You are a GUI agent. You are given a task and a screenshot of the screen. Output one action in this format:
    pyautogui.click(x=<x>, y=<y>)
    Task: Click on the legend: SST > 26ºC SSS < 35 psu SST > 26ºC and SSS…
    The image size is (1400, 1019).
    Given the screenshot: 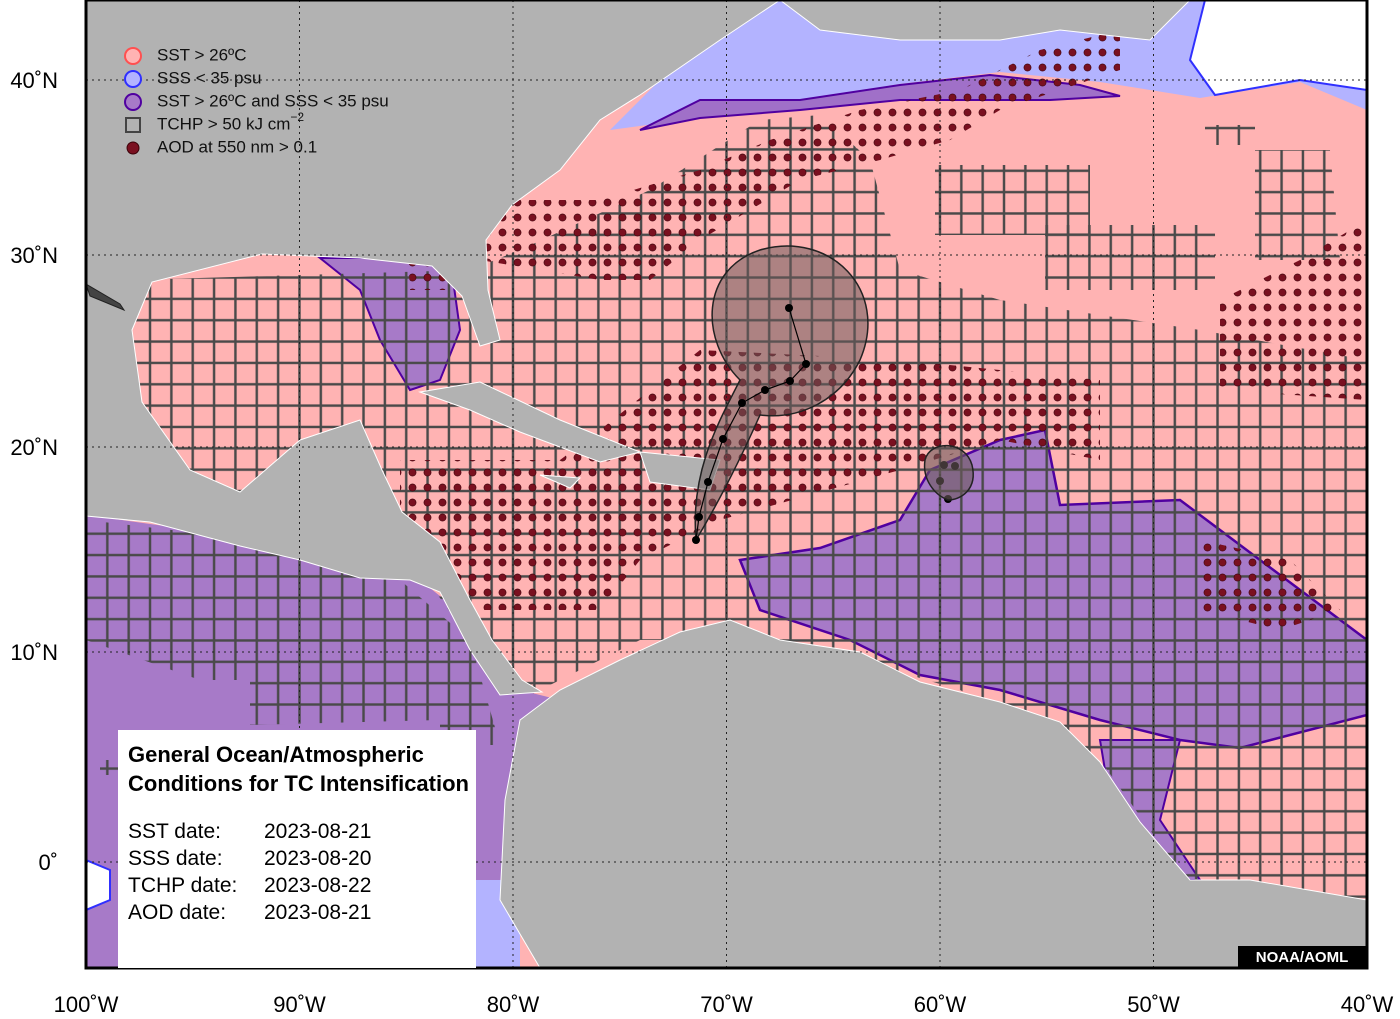 What is the action you would take?
    pyautogui.click(x=256, y=100)
    